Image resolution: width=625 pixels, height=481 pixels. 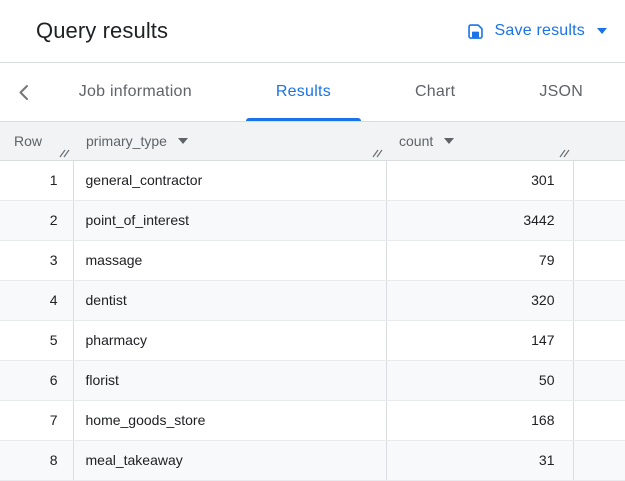 I want to click on count-cell: 79, so click(x=480, y=260).